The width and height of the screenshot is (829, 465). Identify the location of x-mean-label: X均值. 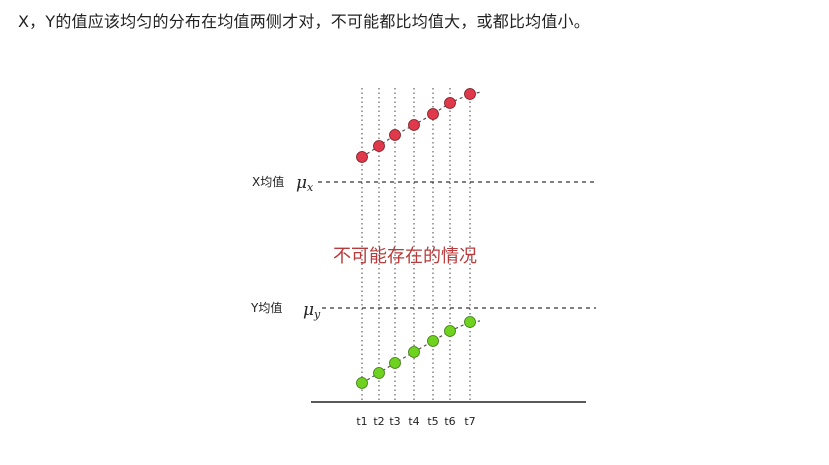
(268, 181).